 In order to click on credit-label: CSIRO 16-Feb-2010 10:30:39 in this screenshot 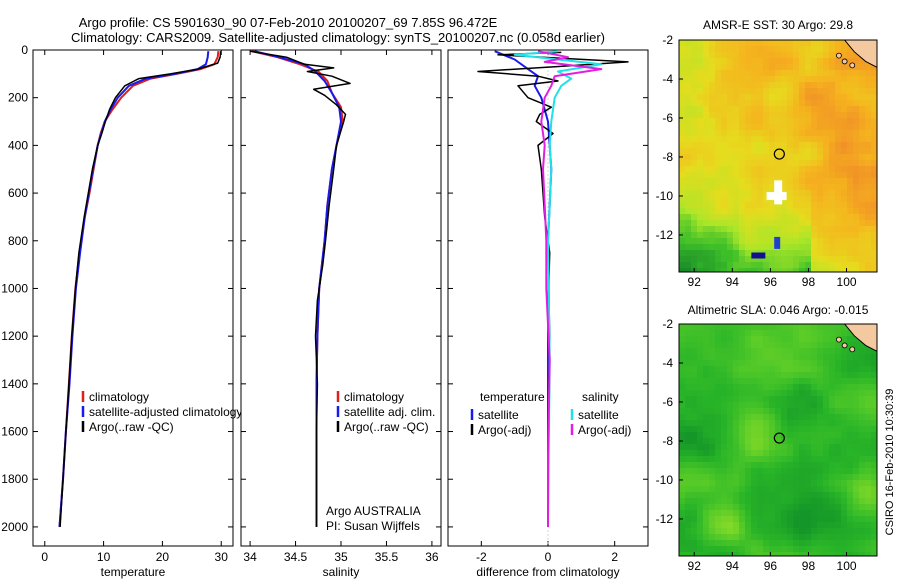, I will do `click(890, 462)`.